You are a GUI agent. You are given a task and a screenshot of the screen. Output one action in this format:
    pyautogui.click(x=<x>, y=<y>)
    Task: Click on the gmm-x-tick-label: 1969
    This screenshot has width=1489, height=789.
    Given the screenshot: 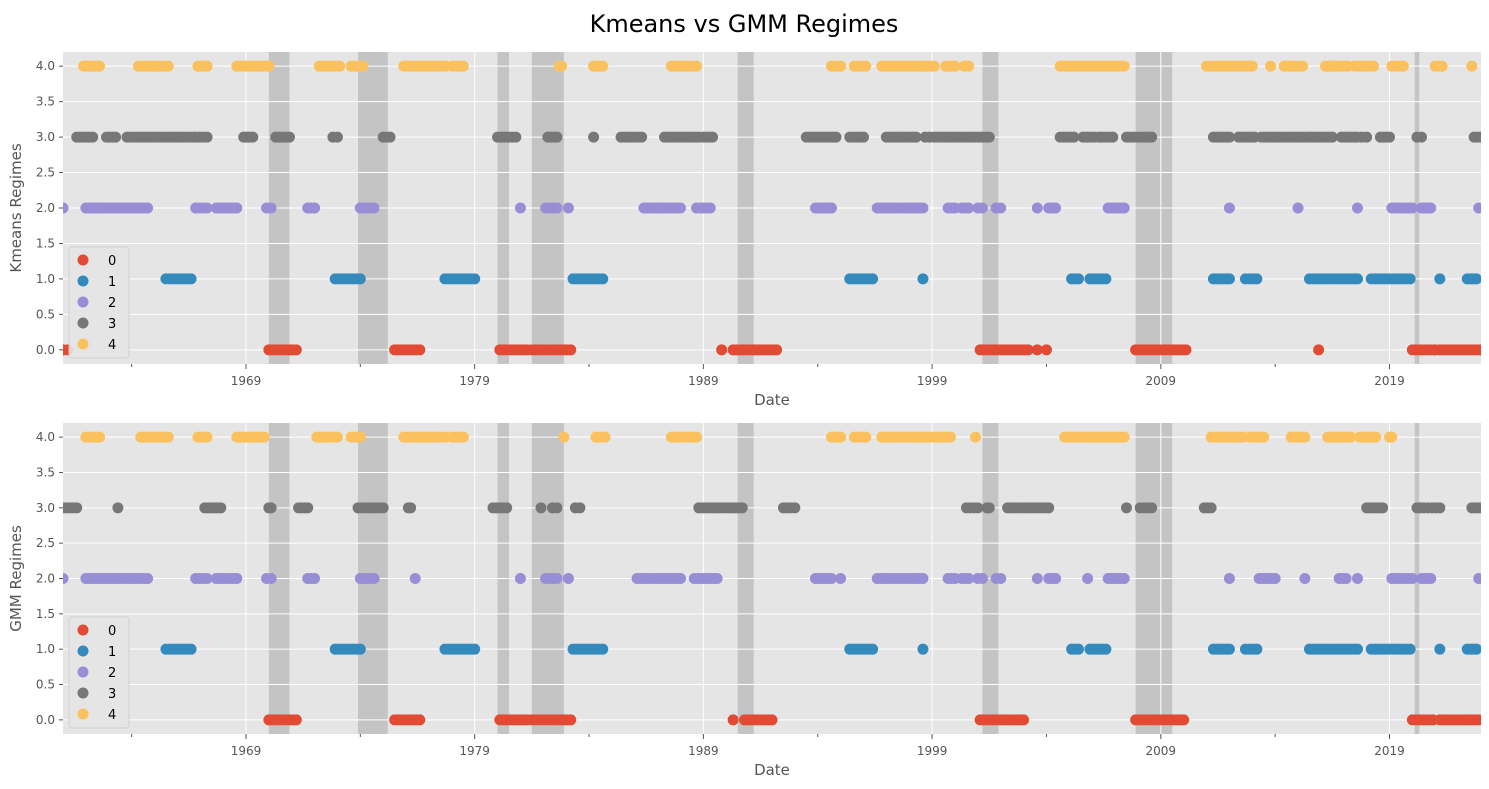 What is the action you would take?
    pyautogui.click(x=246, y=751)
    